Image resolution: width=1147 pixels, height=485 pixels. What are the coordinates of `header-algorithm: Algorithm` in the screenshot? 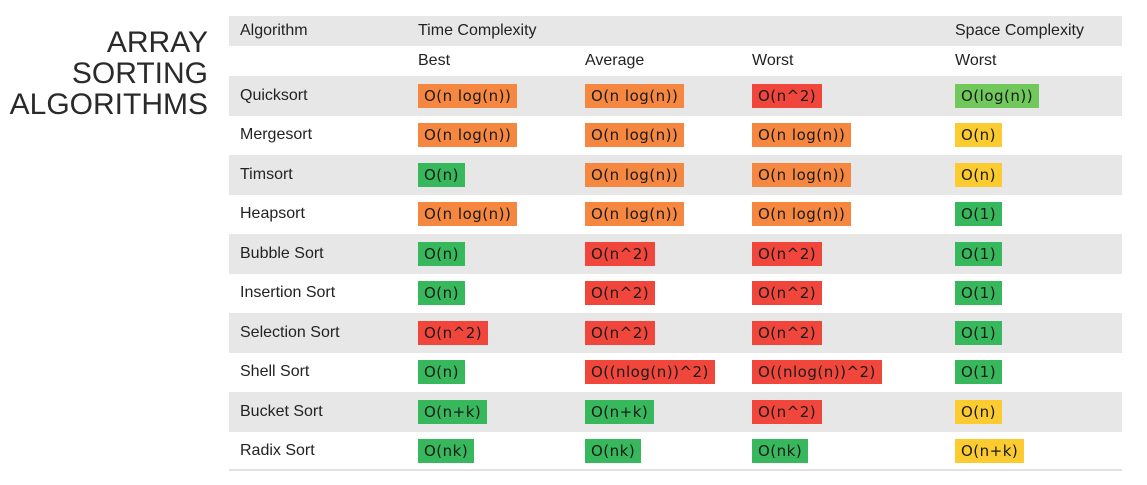 It's located at (274, 30).